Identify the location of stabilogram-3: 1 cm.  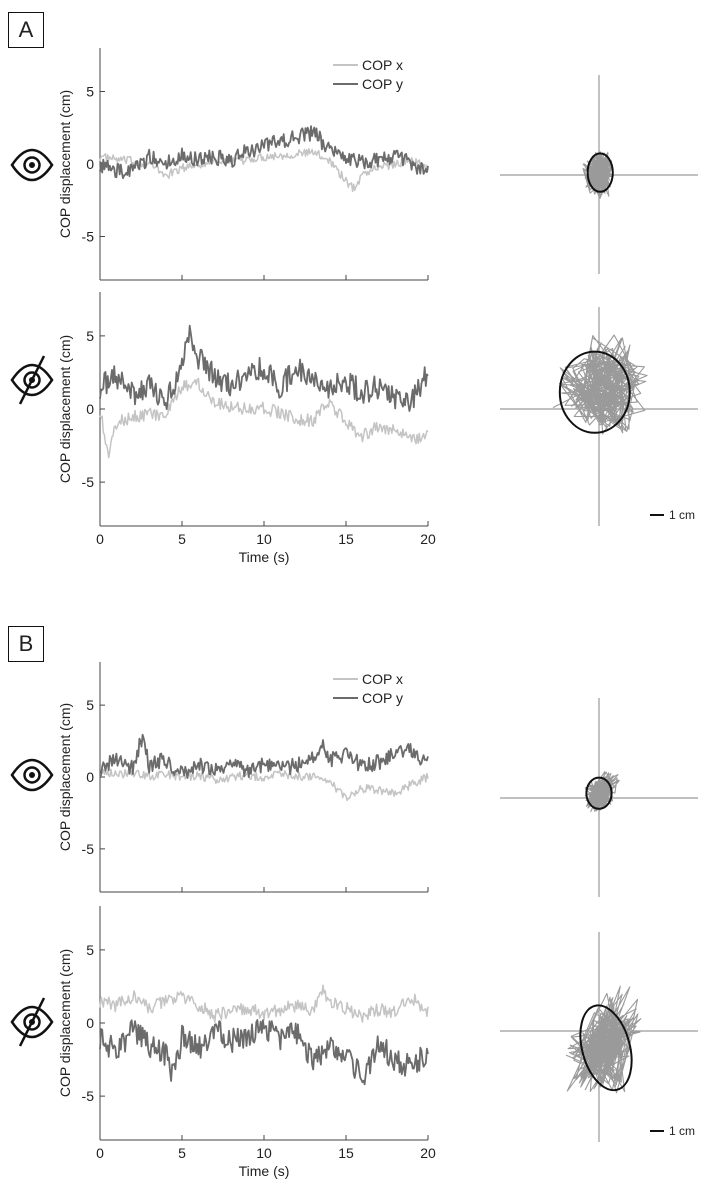
(599, 1037).